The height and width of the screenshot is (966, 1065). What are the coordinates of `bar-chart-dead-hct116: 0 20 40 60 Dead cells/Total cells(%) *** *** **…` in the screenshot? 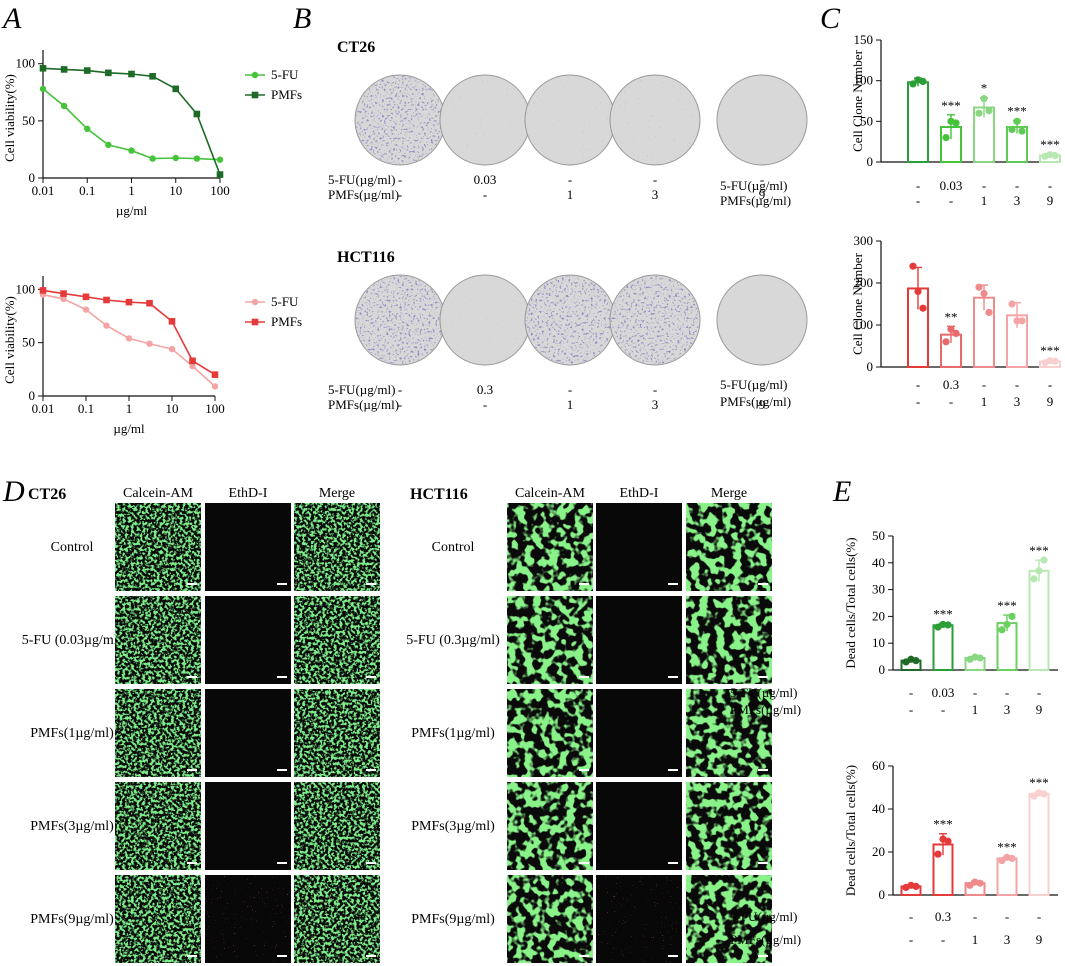 It's located at (894, 852).